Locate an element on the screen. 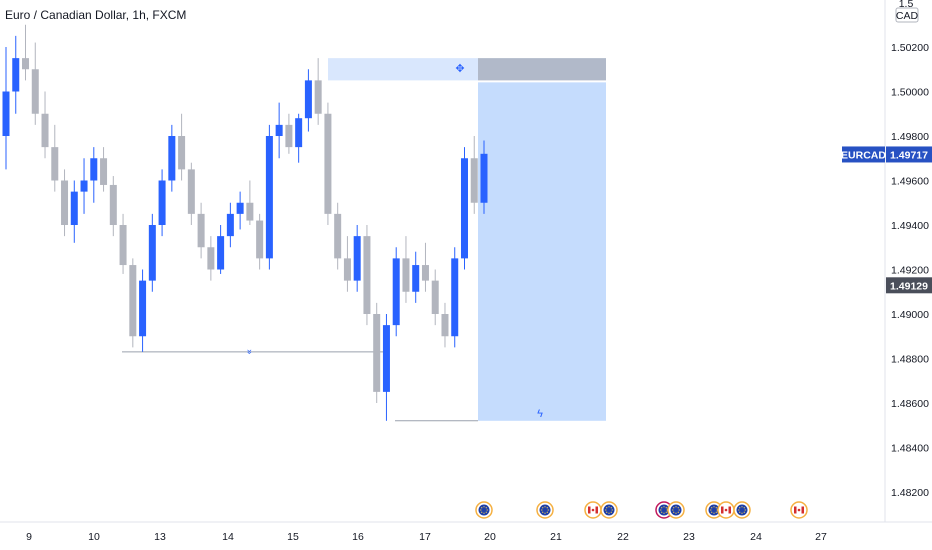 Image resolution: width=932 pixels, height=550 pixels. chevron-down-icon: » is located at coordinates (250, 351).